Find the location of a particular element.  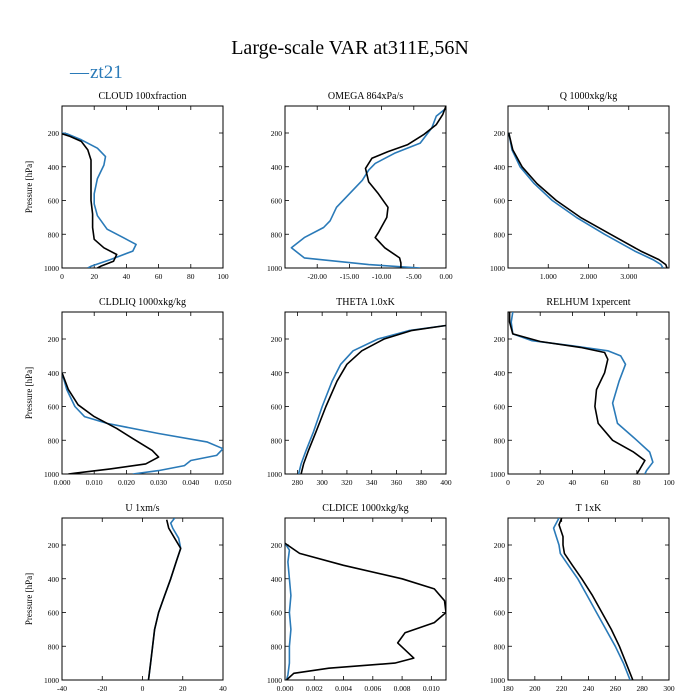

x-tick-label: 60 is located at coordinates (159, 276).